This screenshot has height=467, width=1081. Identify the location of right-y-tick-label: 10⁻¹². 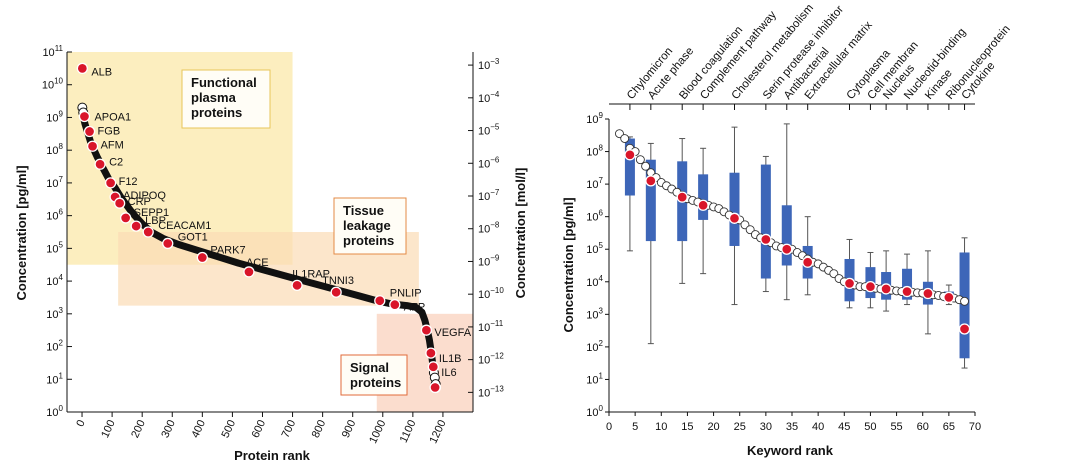
(491, 359).